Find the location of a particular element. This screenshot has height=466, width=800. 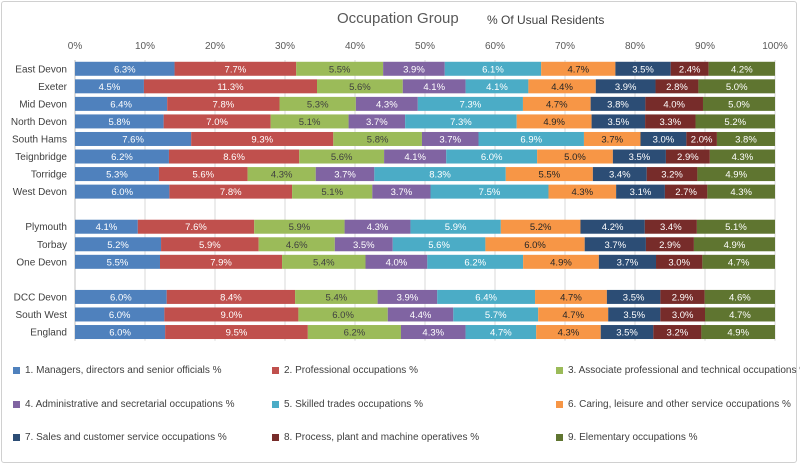

x-tick-label: 90% is located at coordinates (705, 46).